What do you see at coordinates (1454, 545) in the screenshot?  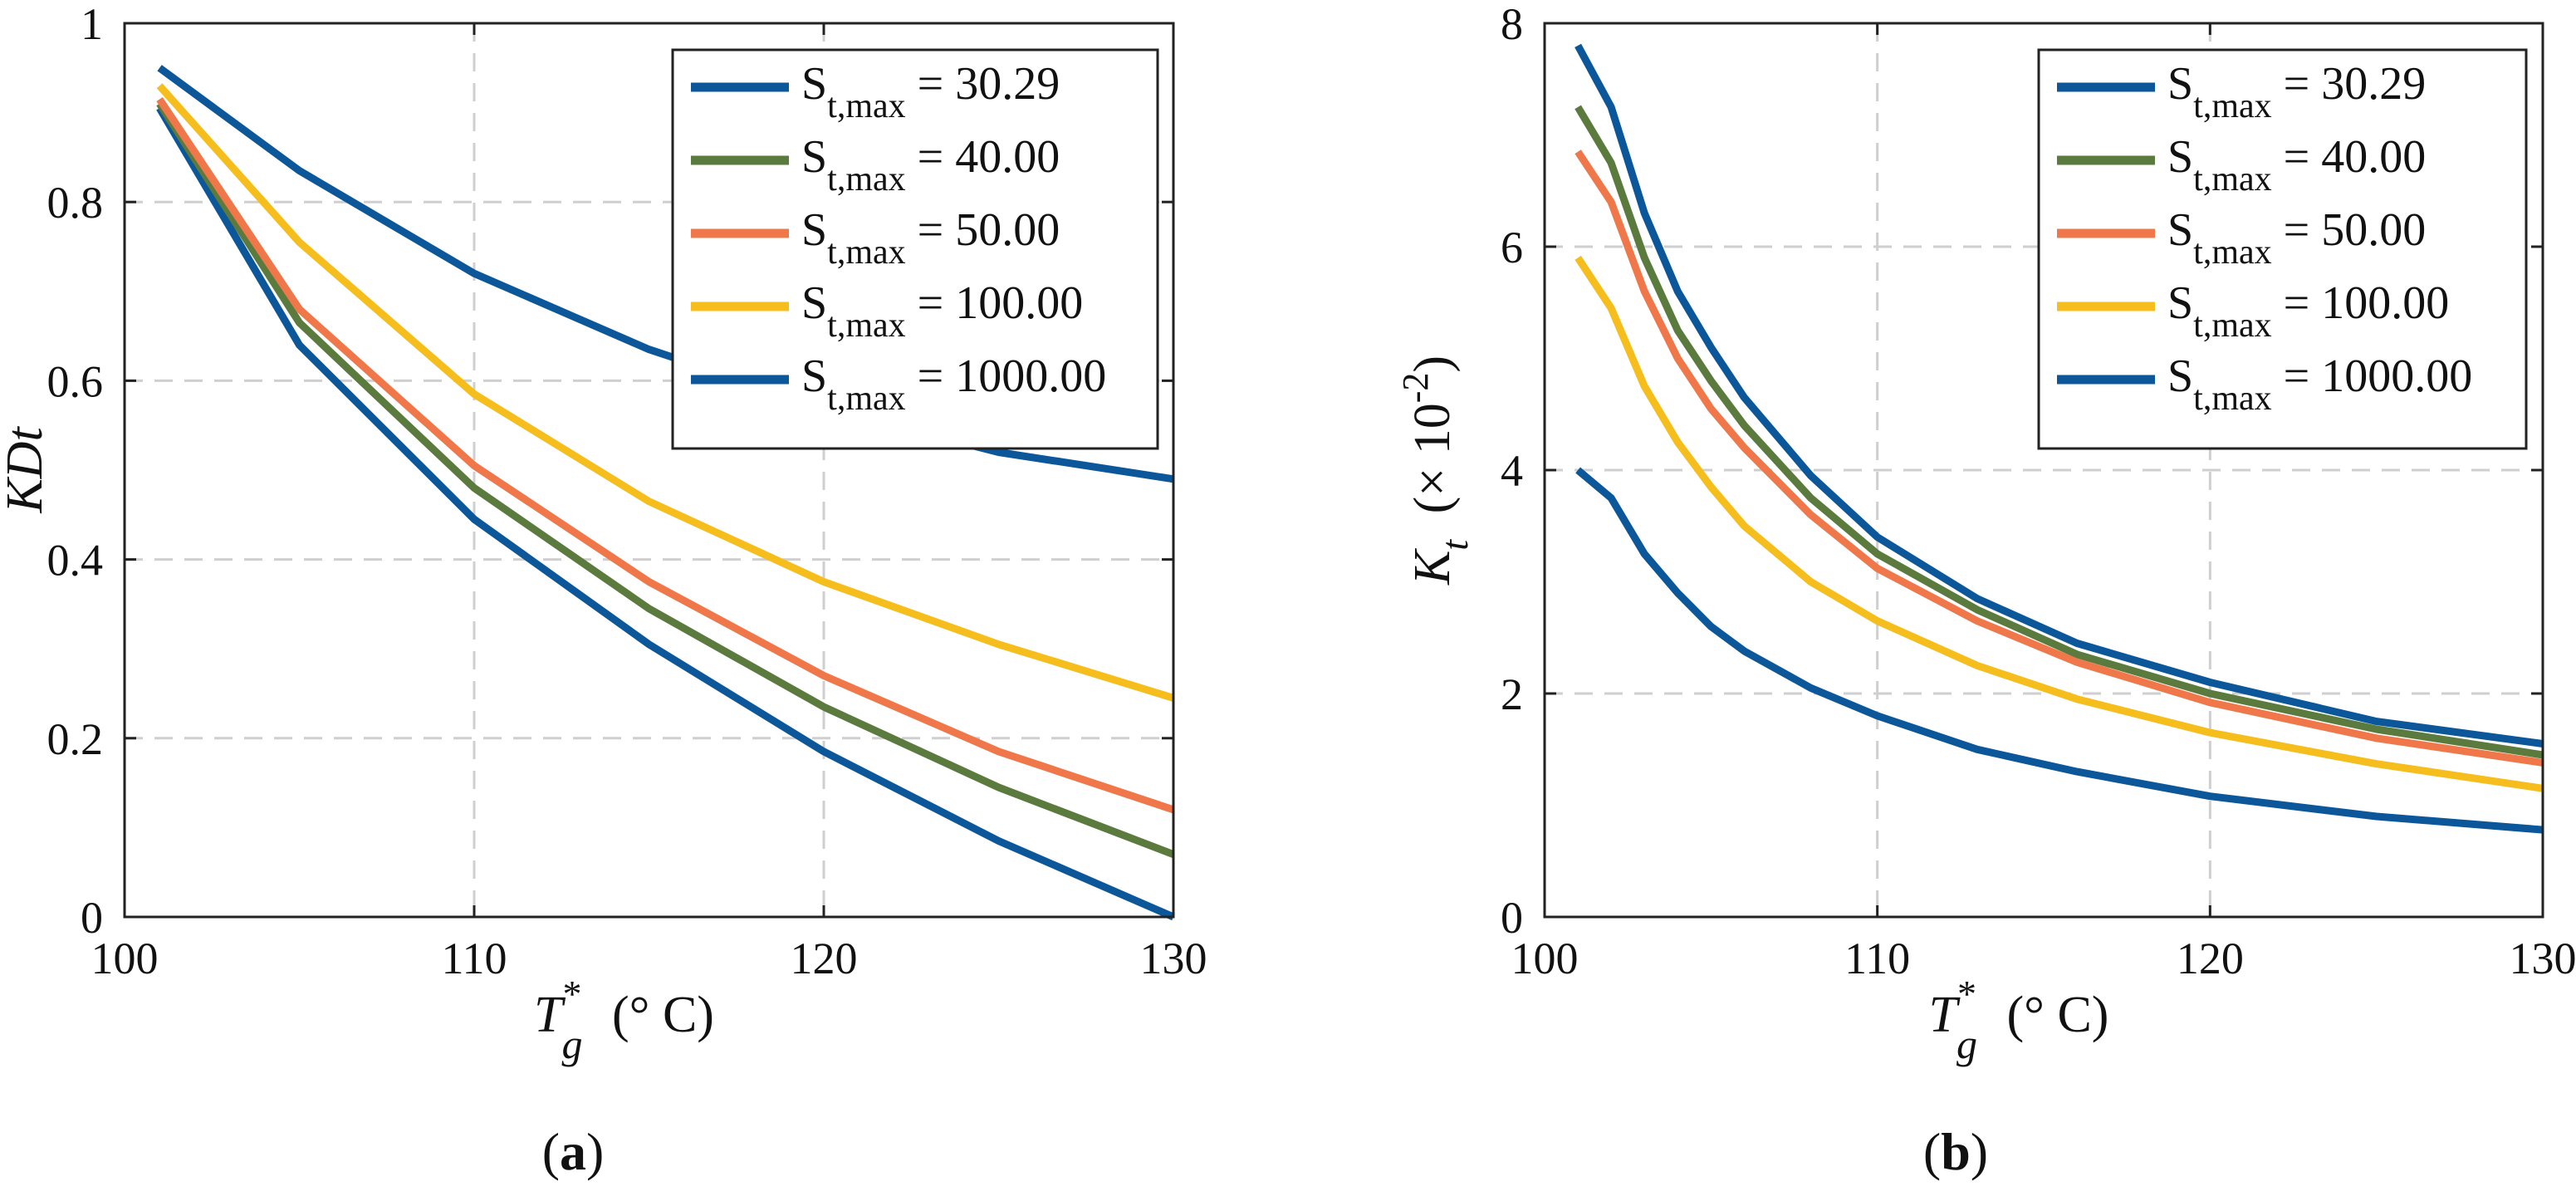 I see `y-axis-label-sub: t` at bounding box center [1454, 545].